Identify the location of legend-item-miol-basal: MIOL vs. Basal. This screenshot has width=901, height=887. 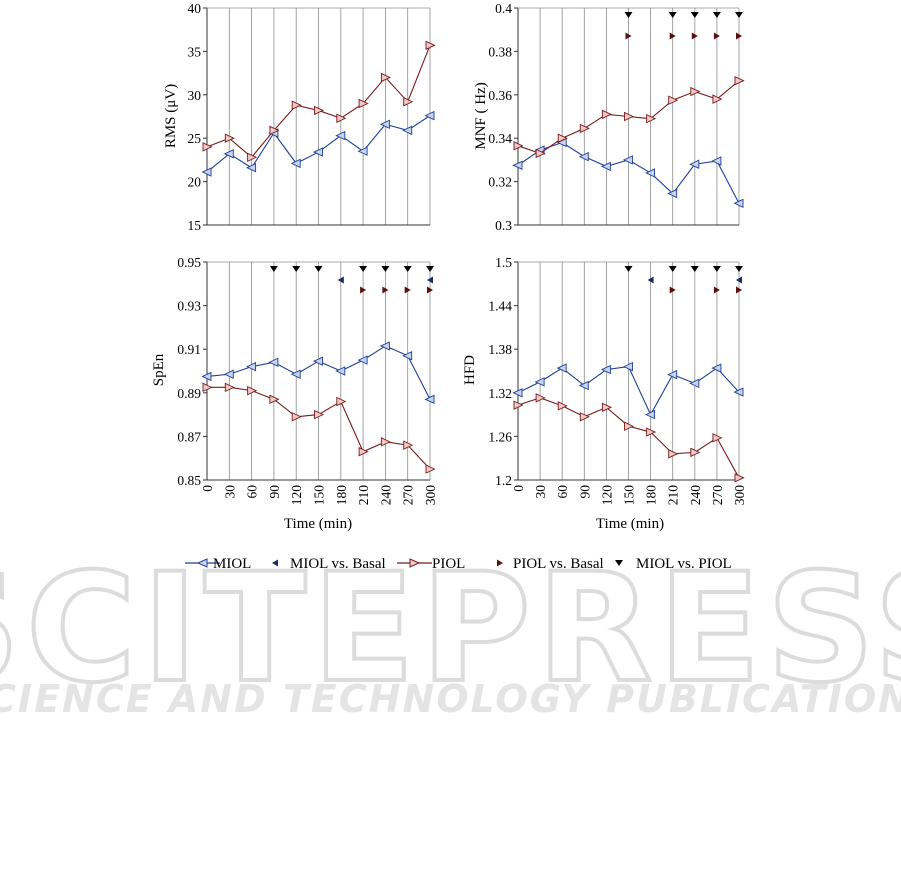
(329, 564).